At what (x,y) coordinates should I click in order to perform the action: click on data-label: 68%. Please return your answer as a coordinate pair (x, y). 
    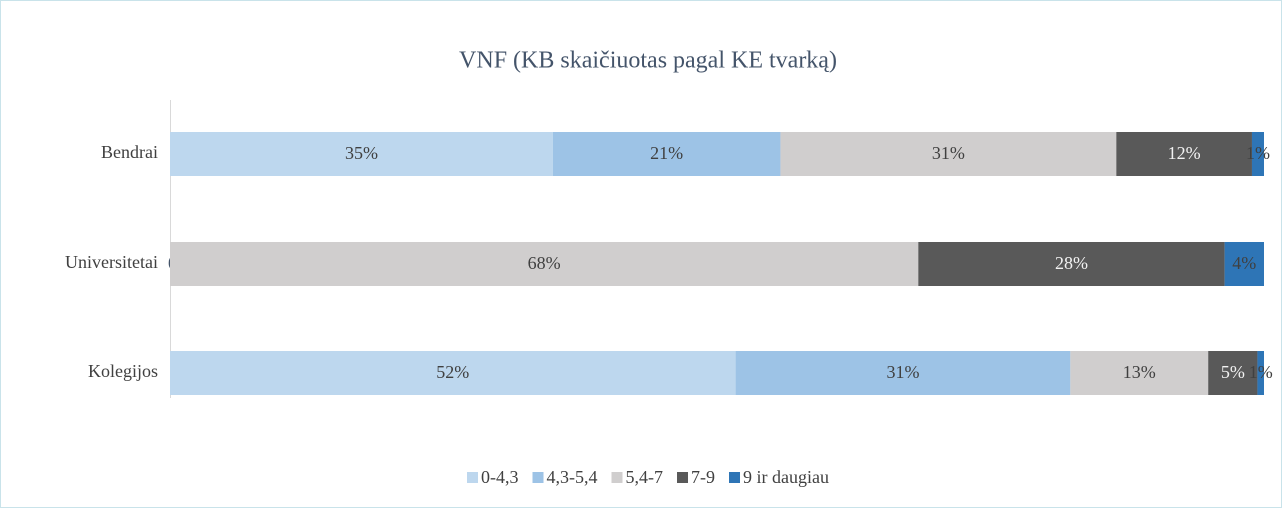
    Looking at the image, I should click on (544, 263).